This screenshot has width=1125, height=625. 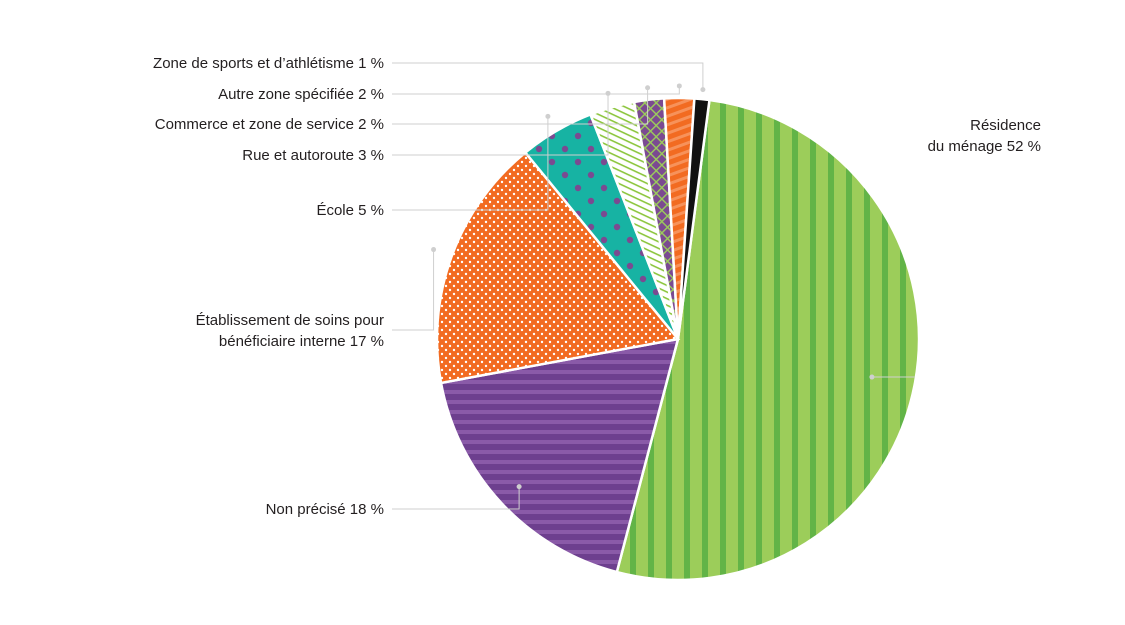 What do you see at coordinates (301, 94) in the screenshot?
I see `slice-label-6: Autre zone spécifiée 2 %` at bounding box center [301, 94].